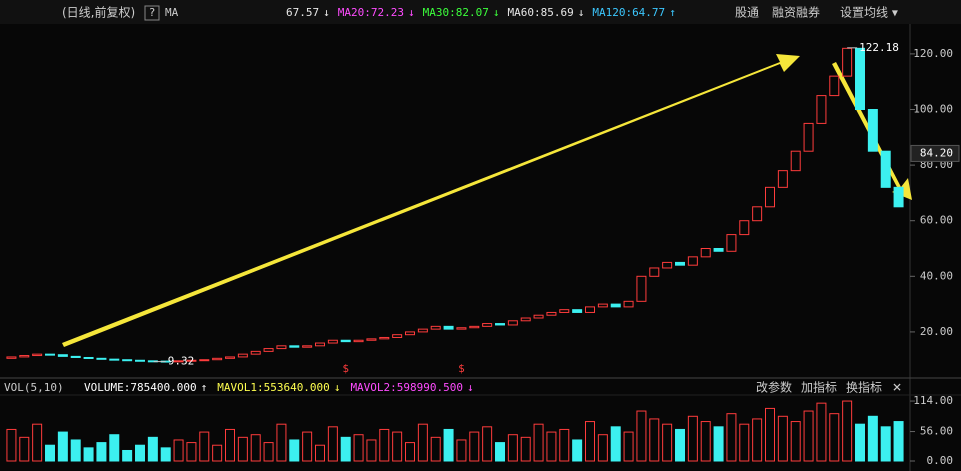 The image size is (961, 471). I want to click on y-tick-label: 60.00, so click(936, 220).